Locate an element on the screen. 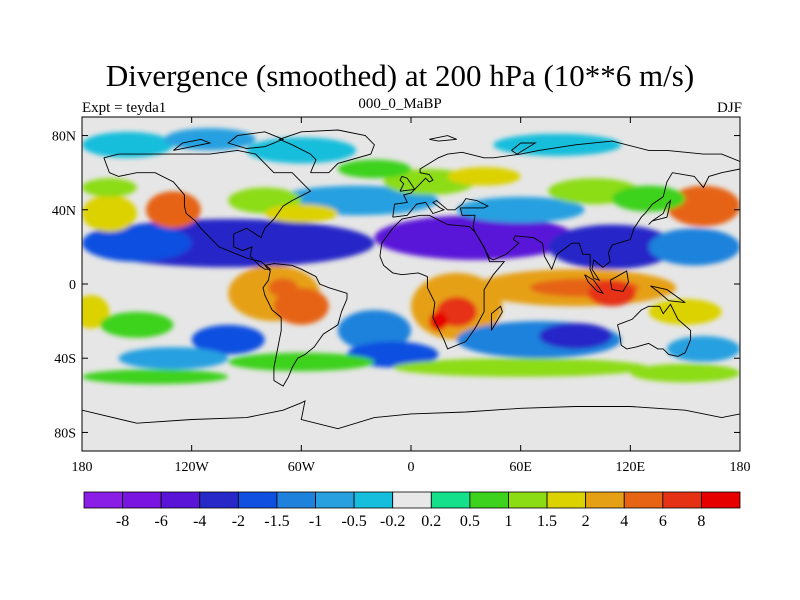 This screenshot has height=600, width=800. x-tick-label: 60E is located at coordinates (520, 467).